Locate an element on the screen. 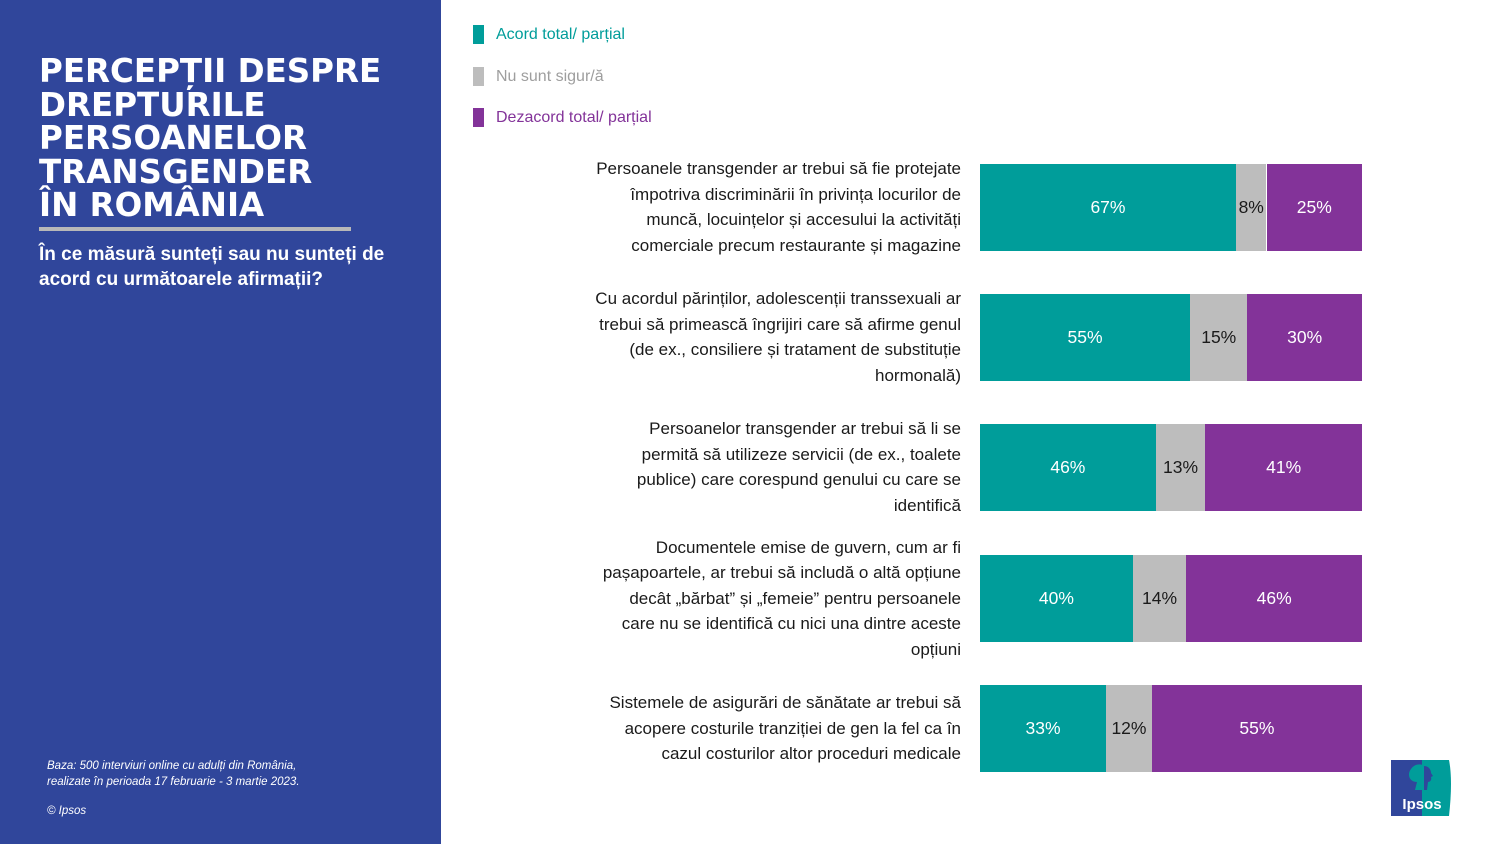 The width and height of the screenshot is (1500, 844). title-line: TRANSGENDER is located at coordinates (176, 171).